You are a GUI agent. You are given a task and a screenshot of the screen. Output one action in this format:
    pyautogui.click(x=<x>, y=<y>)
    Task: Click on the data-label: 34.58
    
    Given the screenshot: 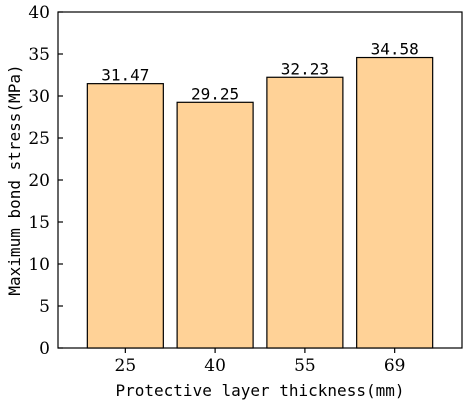 What is the action you would take?
    pyautogui.click(x=395, y=49)
    